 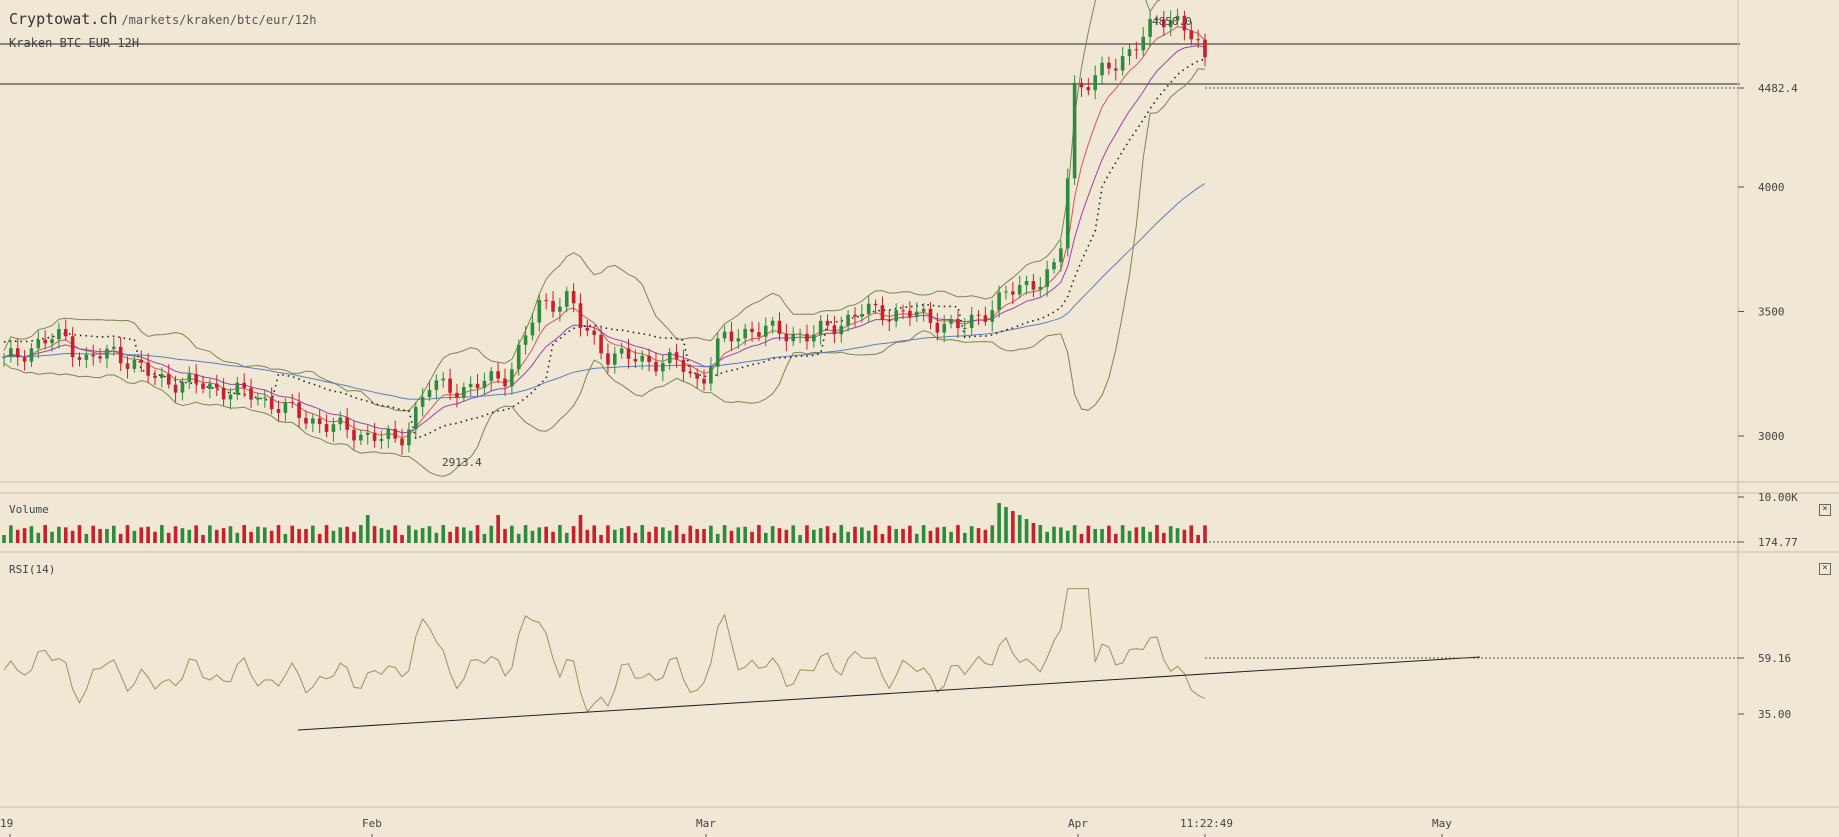 What do you see at coordinates (1774, 658) in the screenshot?
I see `rsi-current-label: 59.16` at bounding box center [1774, 658].